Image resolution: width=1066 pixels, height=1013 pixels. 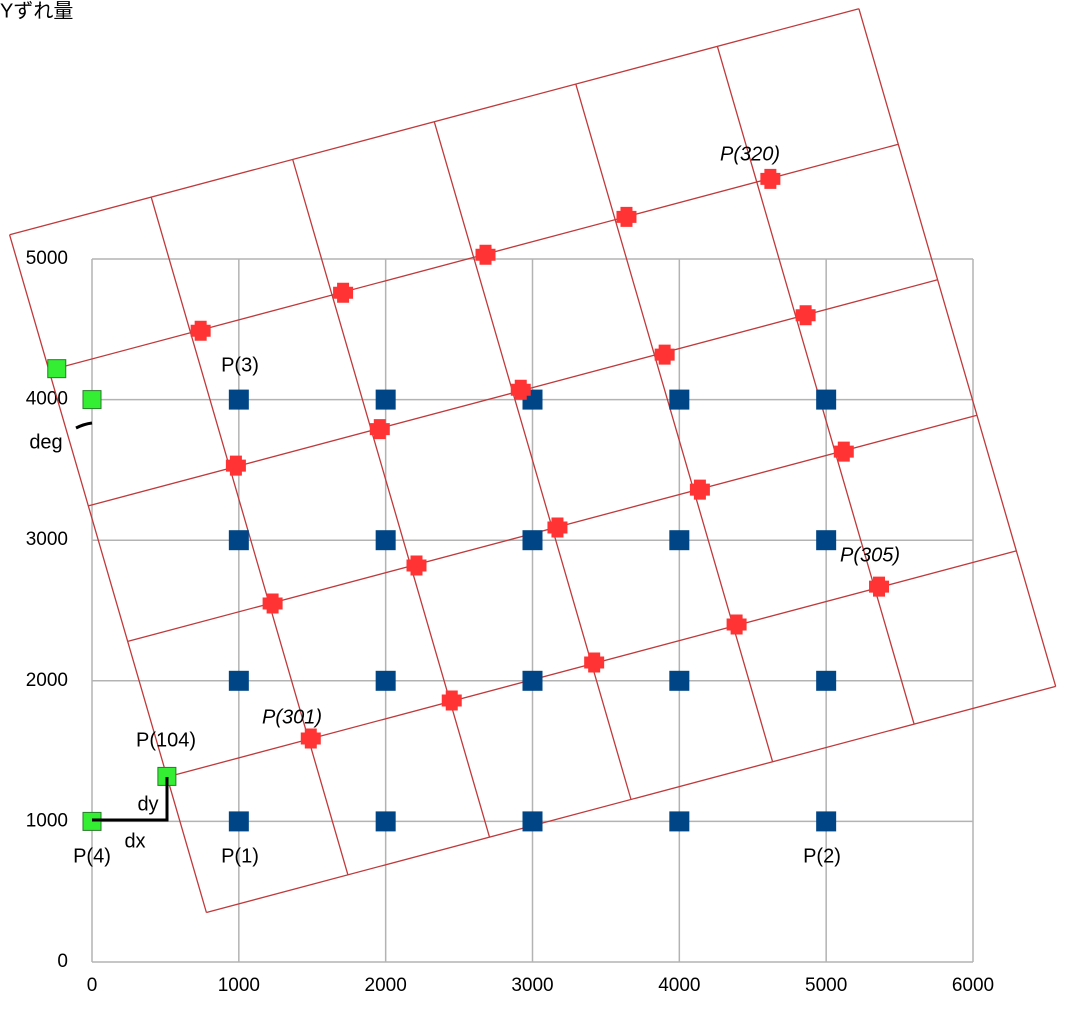 What do you see at coordinates (750, 154) in the screenshot?
I see `annotation: P(320)` at bounding box center [750, 154].